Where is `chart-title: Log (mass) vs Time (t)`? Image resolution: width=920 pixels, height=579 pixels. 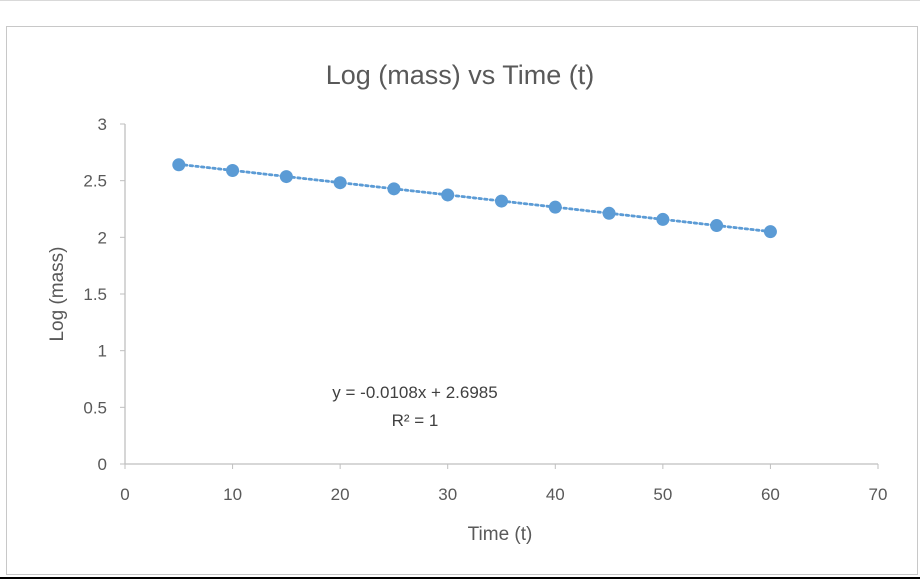 chart-title: Log (mass) vs Time (t) is located at coordinates (460, 75).